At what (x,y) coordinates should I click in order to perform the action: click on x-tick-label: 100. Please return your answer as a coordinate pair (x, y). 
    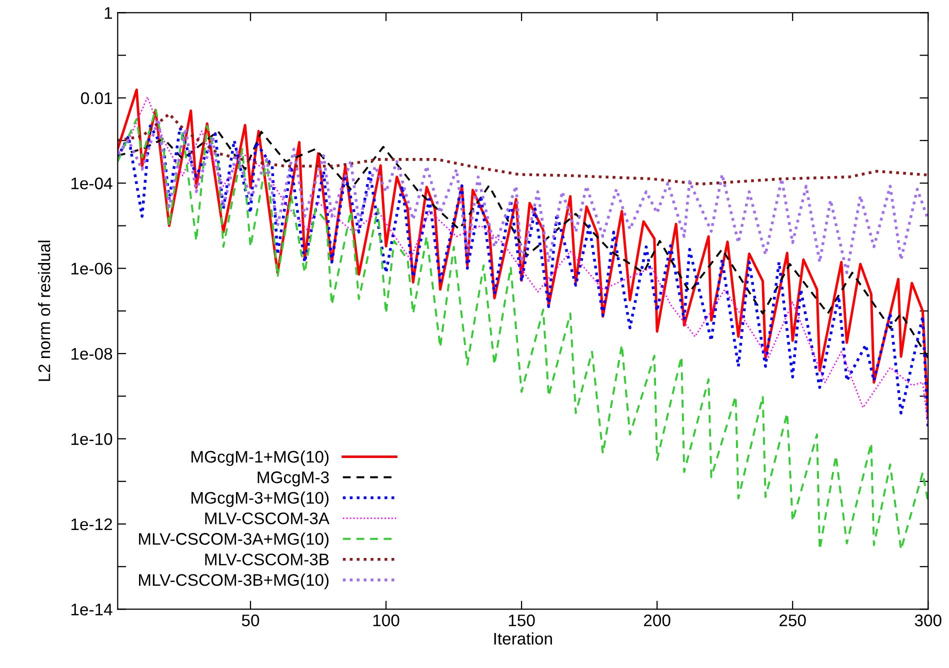
    Looking at the image, I should click on (386, 620).